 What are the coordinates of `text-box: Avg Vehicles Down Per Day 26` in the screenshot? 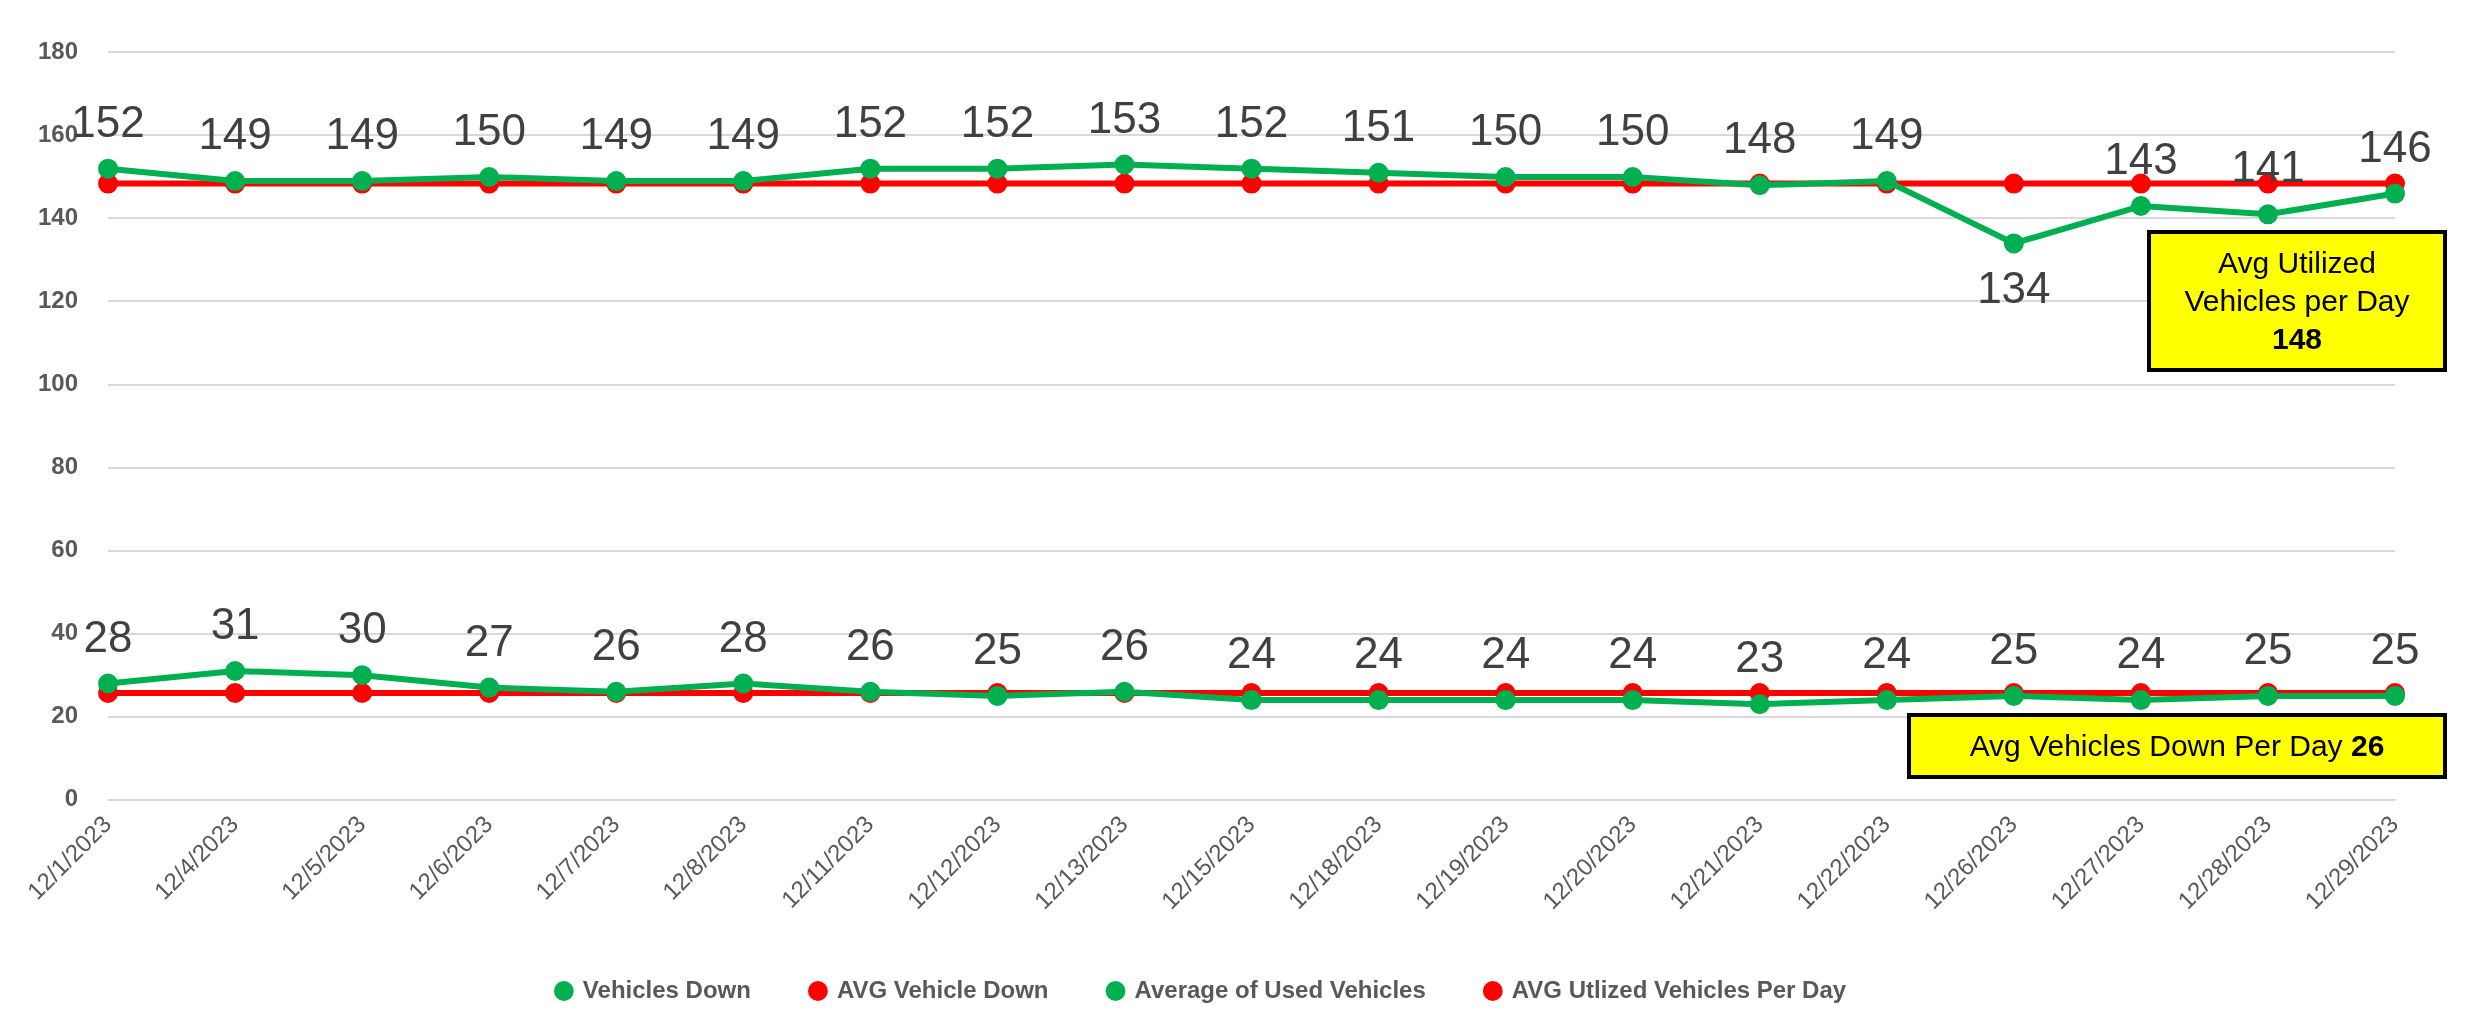 It's located at (2177, 746).